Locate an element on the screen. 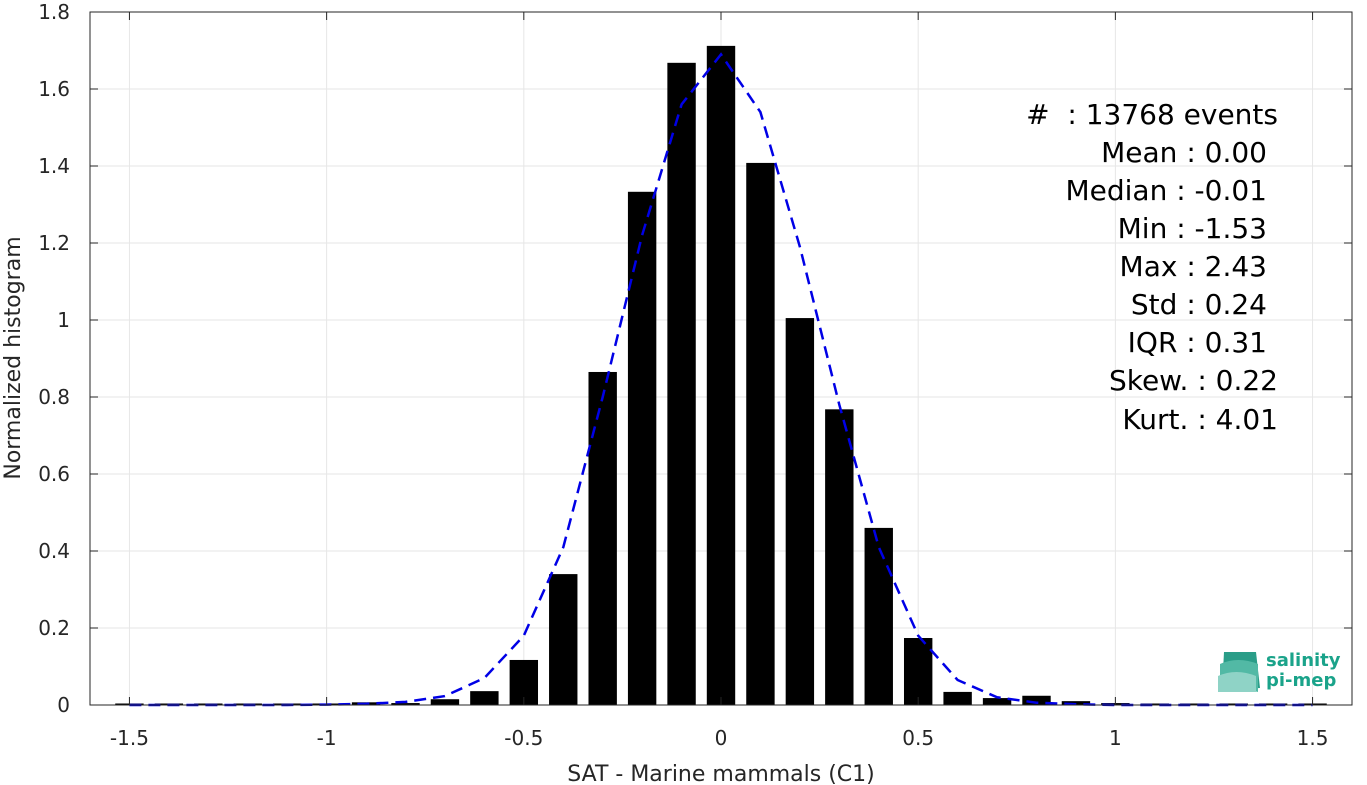 This screenshot has height=785, width=1367. x-tick-labels: -1.5 -1 -0.5 0 0.5 1 1.5 is located at coordinates (719, 738).